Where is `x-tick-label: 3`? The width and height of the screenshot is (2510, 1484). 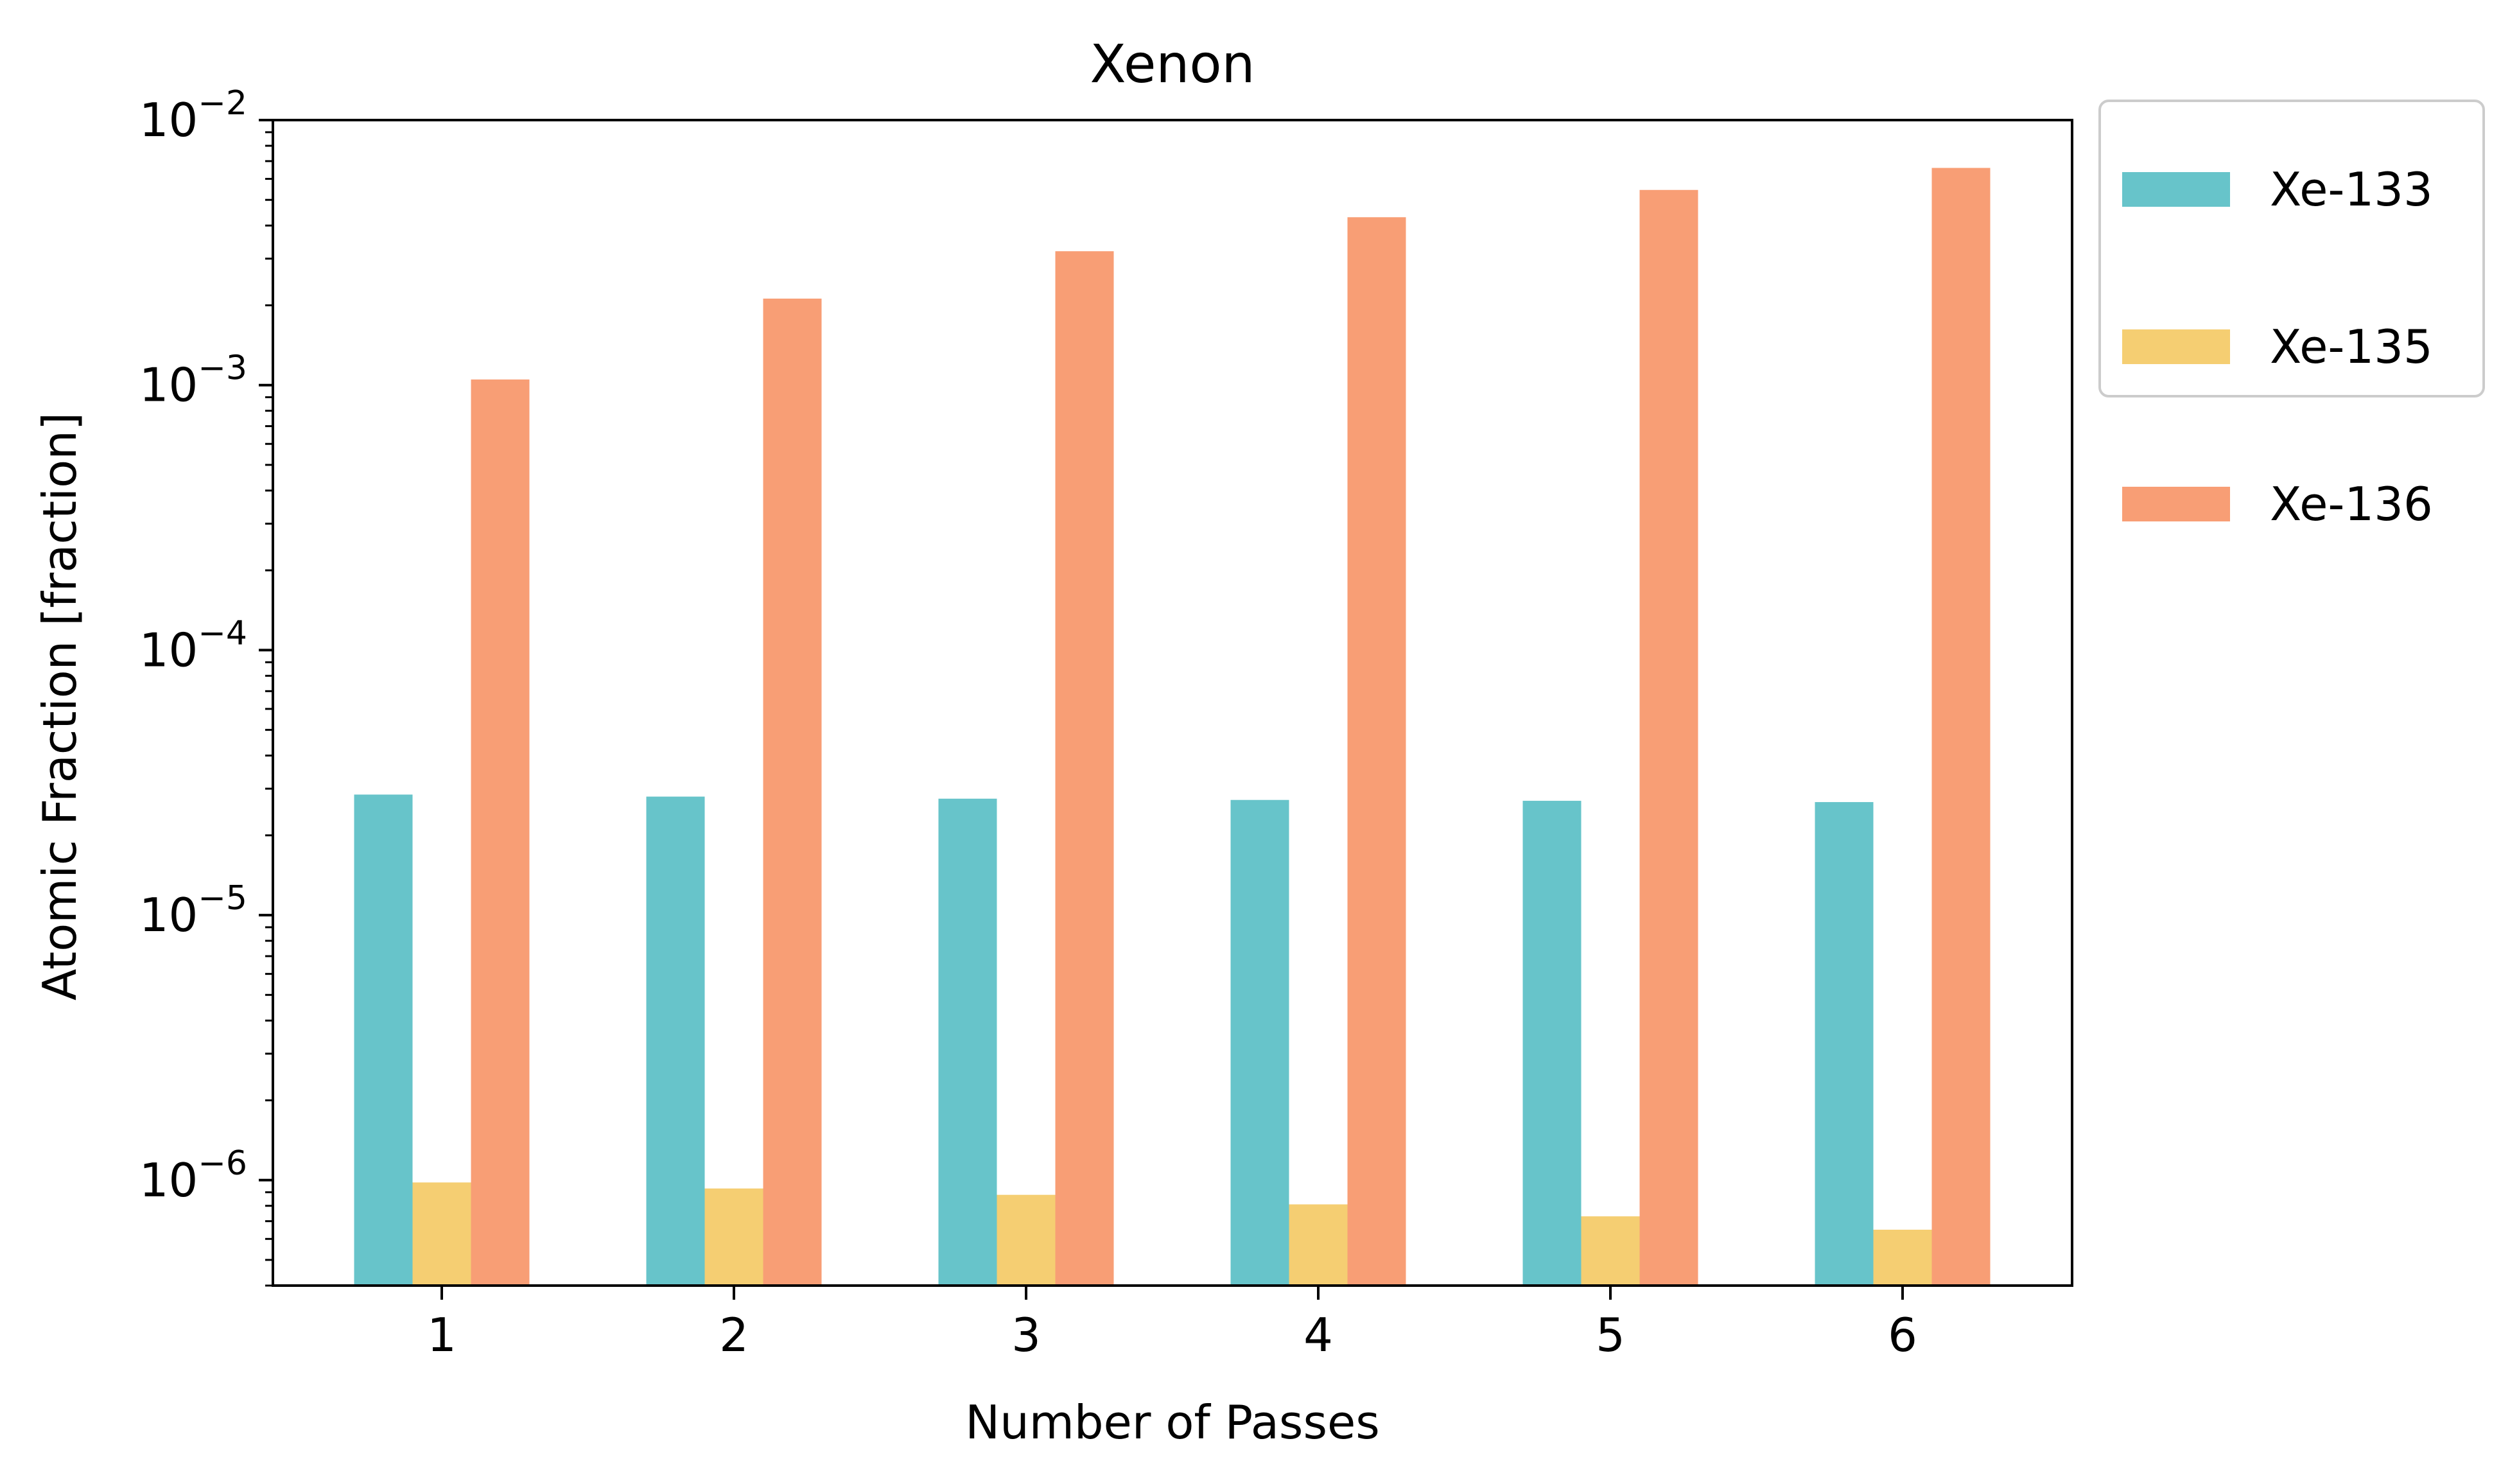 x-tick-label: 3 is located at coordinates (1026, 1335).